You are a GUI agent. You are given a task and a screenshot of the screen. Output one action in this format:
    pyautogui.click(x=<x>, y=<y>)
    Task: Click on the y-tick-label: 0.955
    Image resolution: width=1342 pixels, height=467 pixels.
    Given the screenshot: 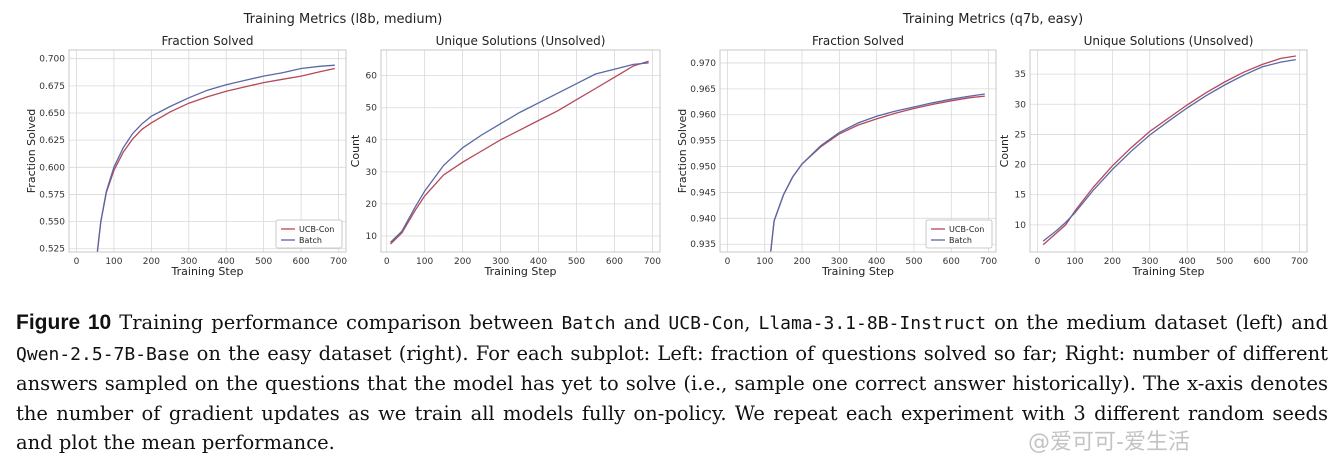 What is the action you would take?
    pyautogui.click(x=703, y=142)
    